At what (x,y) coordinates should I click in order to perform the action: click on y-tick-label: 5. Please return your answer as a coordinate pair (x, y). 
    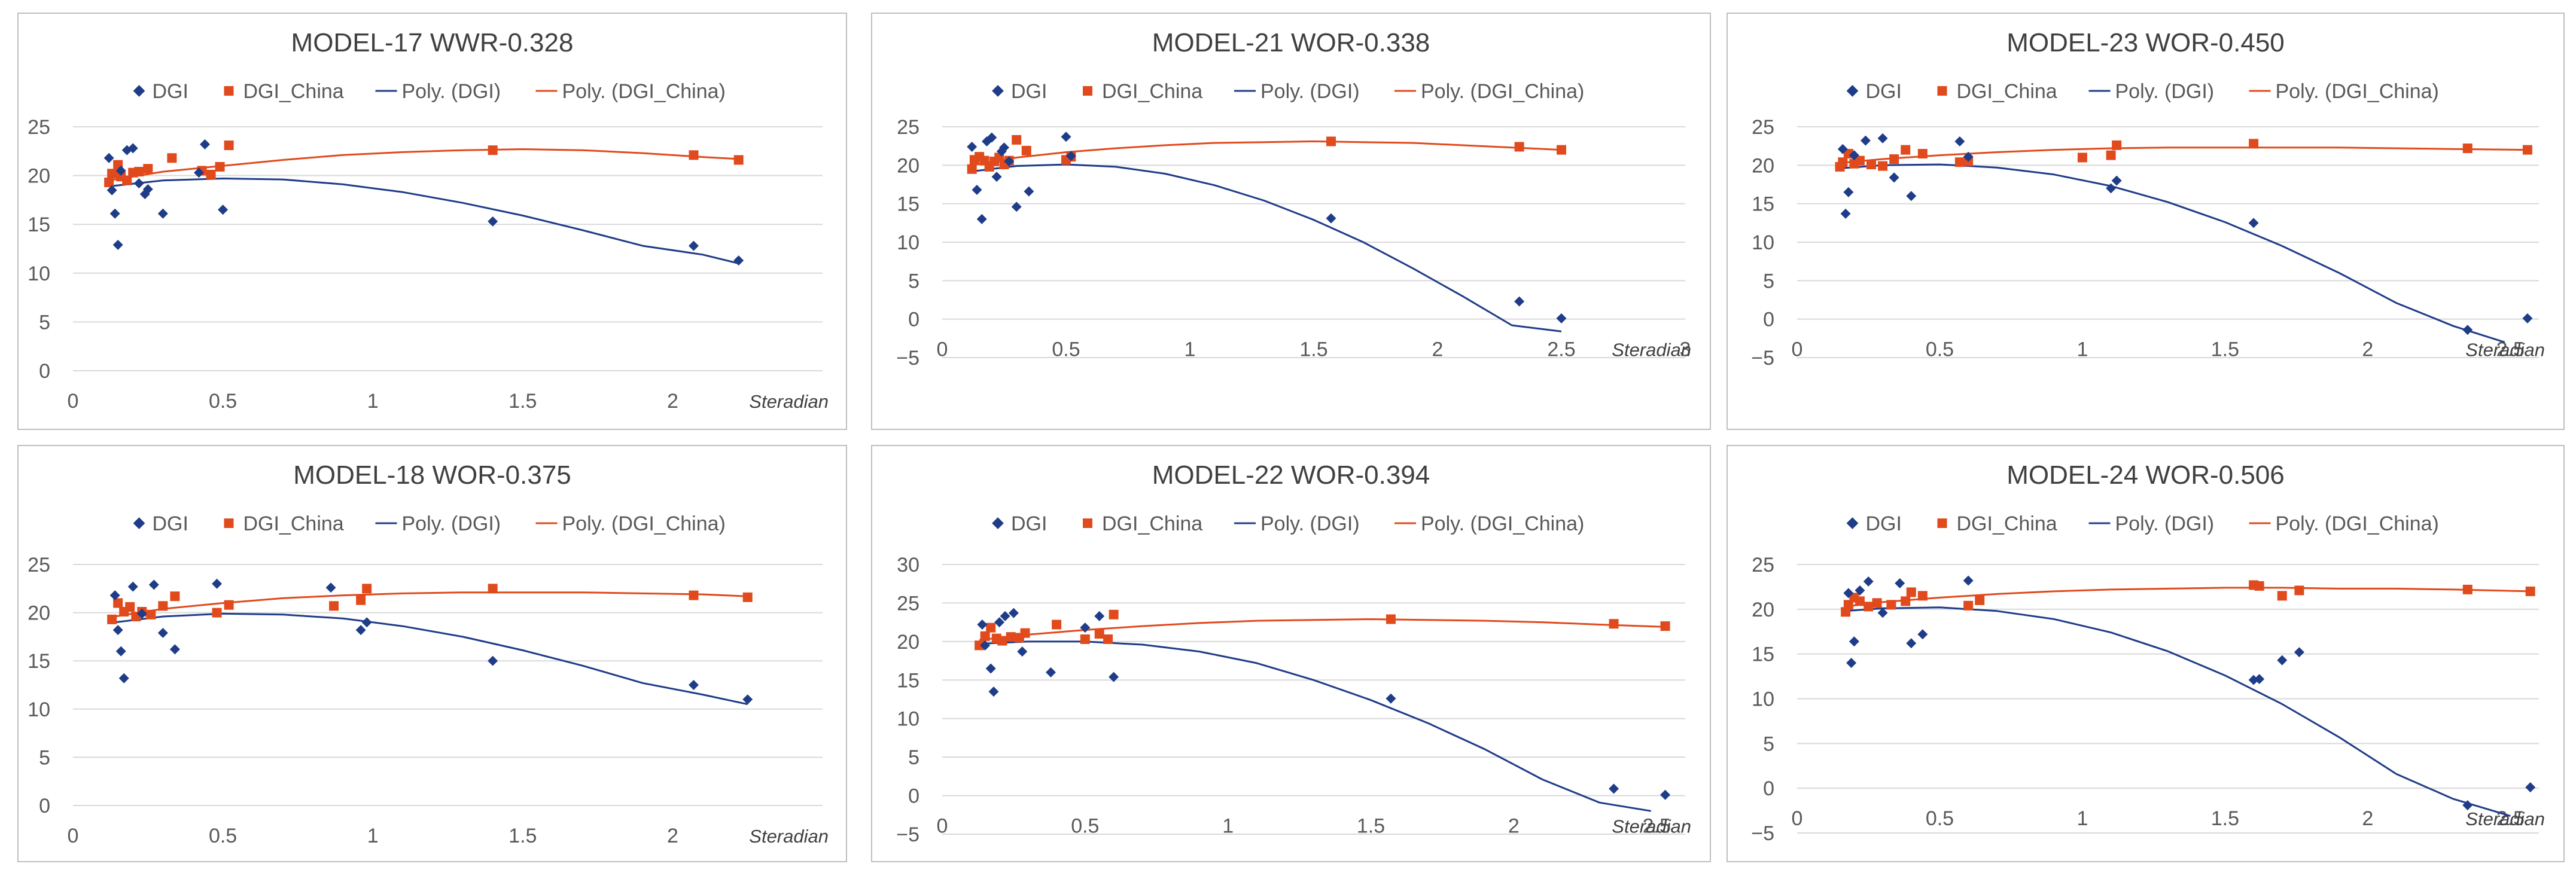
    Looking at the image, I should click on (1768, 744).